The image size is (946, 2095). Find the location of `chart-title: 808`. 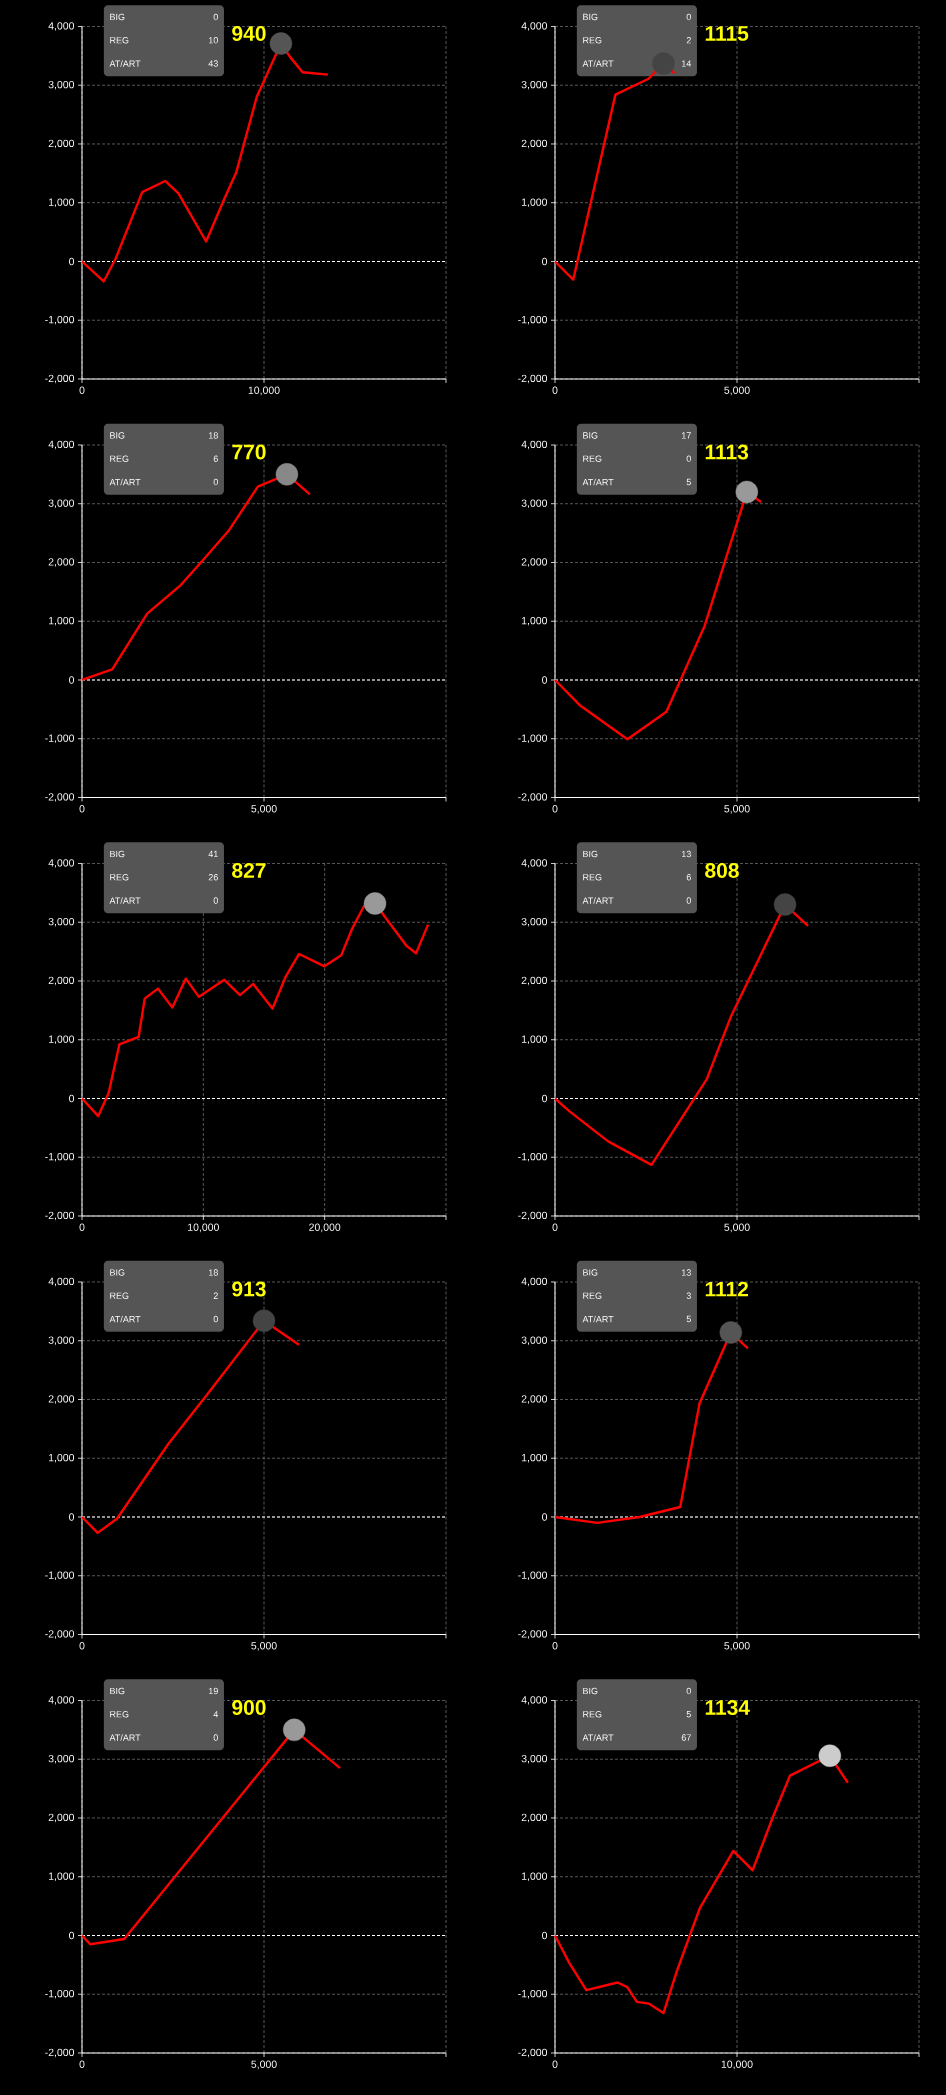

chart-title: 808 is located at coordinates (722, 870).